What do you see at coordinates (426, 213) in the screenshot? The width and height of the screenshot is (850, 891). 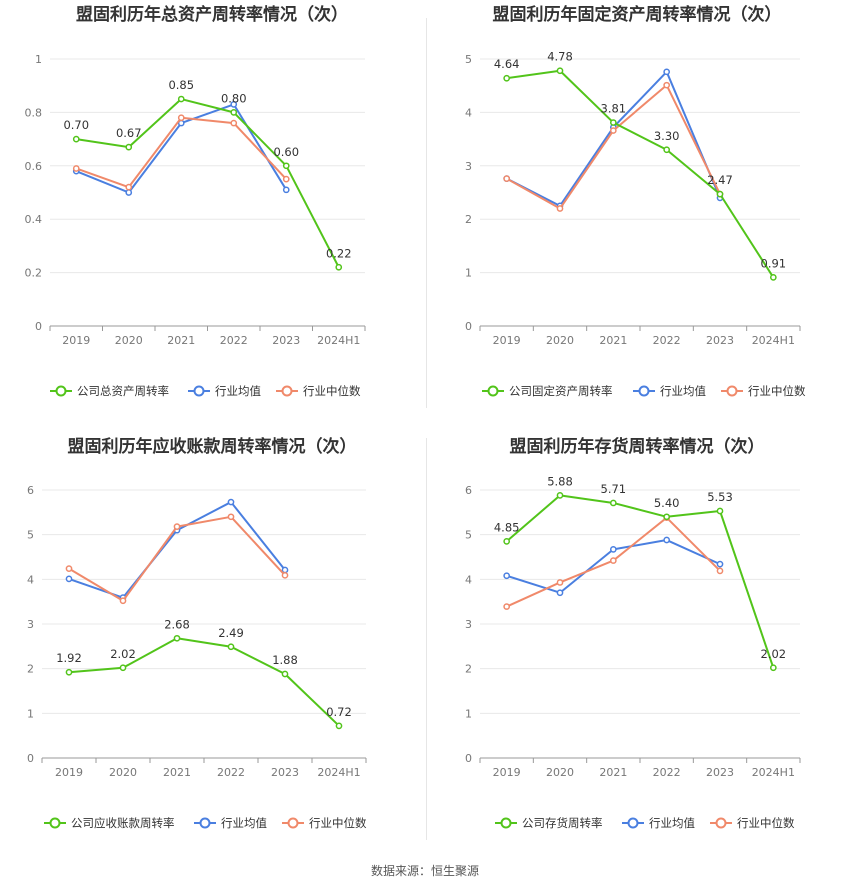 I see `panel-divider-top` at bounding box center [426, 213].